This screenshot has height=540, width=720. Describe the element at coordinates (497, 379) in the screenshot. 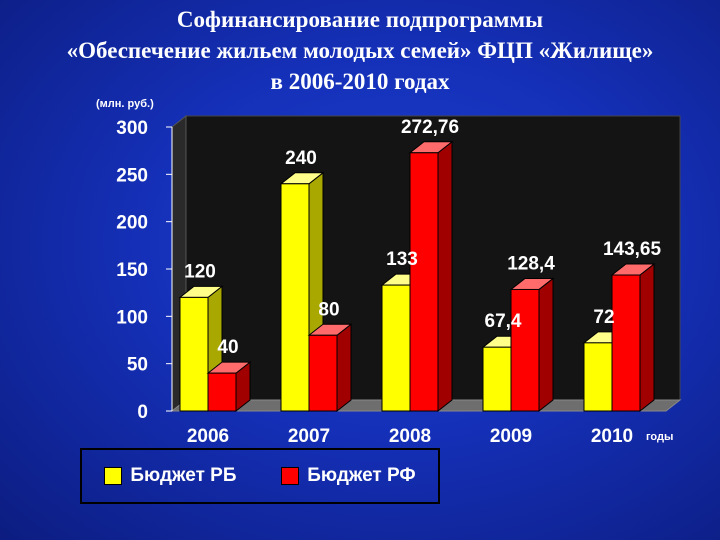

I see `bar-rb-2009` at that location.